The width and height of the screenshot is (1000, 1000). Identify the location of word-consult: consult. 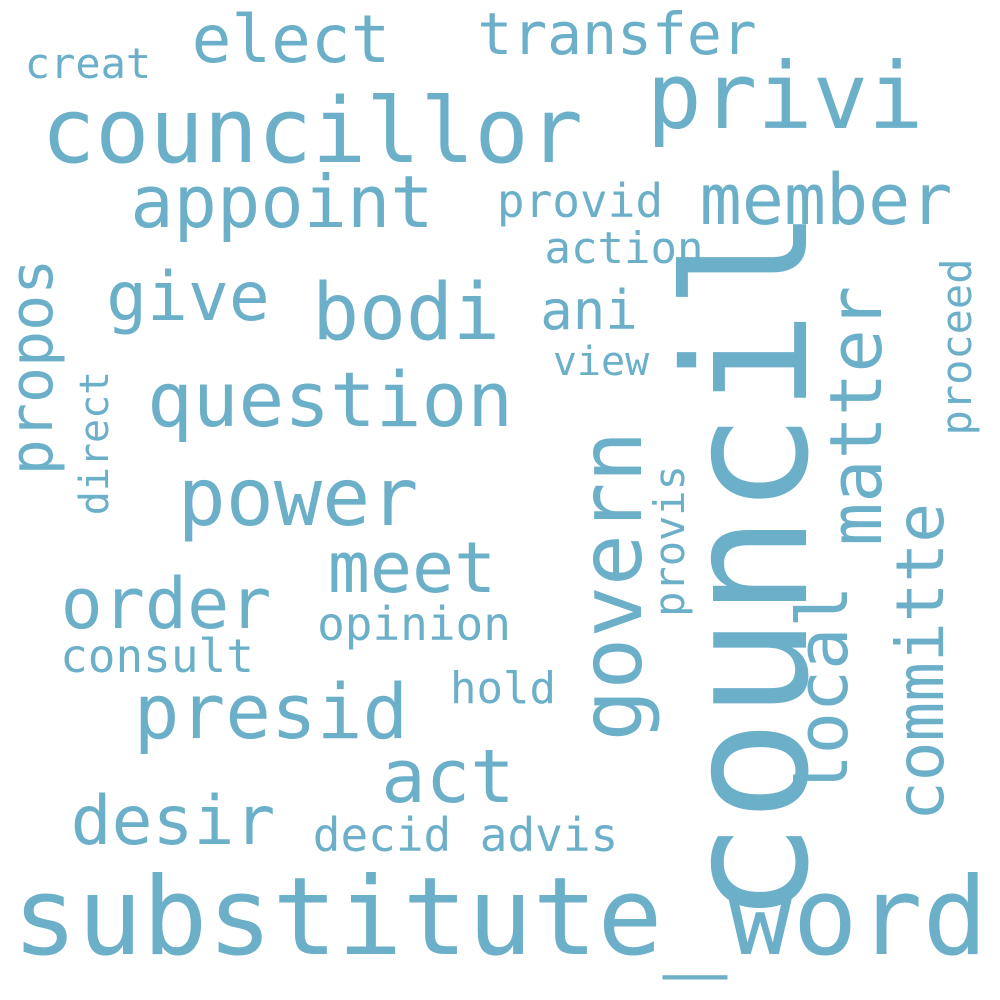
(157, 656).